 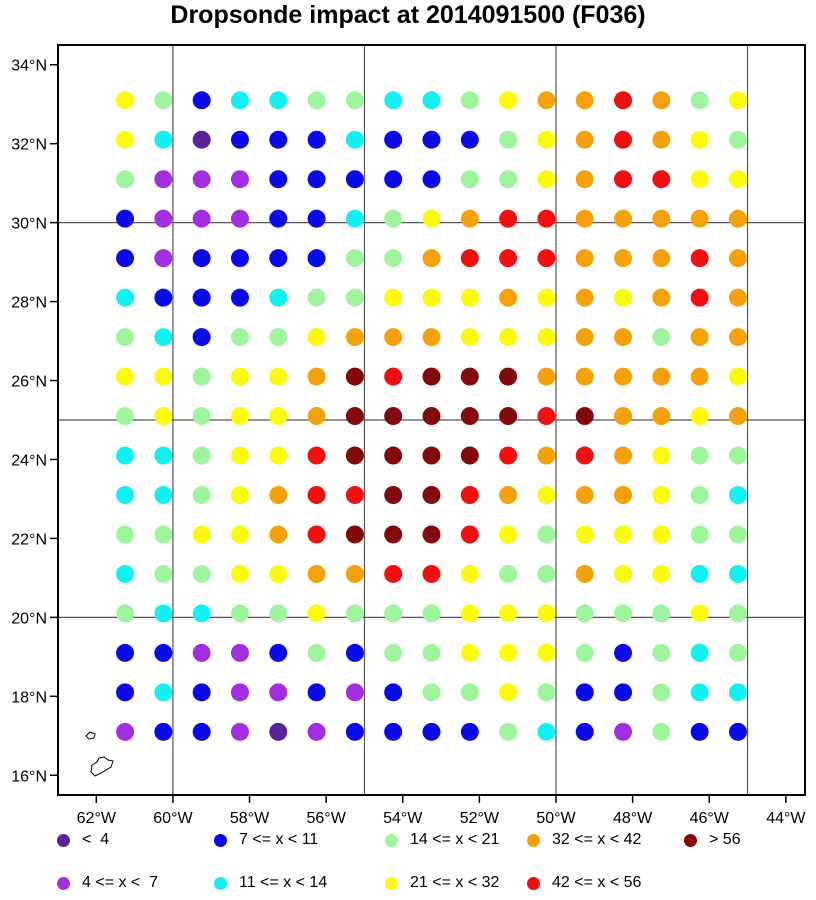 What do you see at coordinates (173, 818) in the screenshot?
I see `x-tick-label: 60°W` at bounding box center [173, 818].